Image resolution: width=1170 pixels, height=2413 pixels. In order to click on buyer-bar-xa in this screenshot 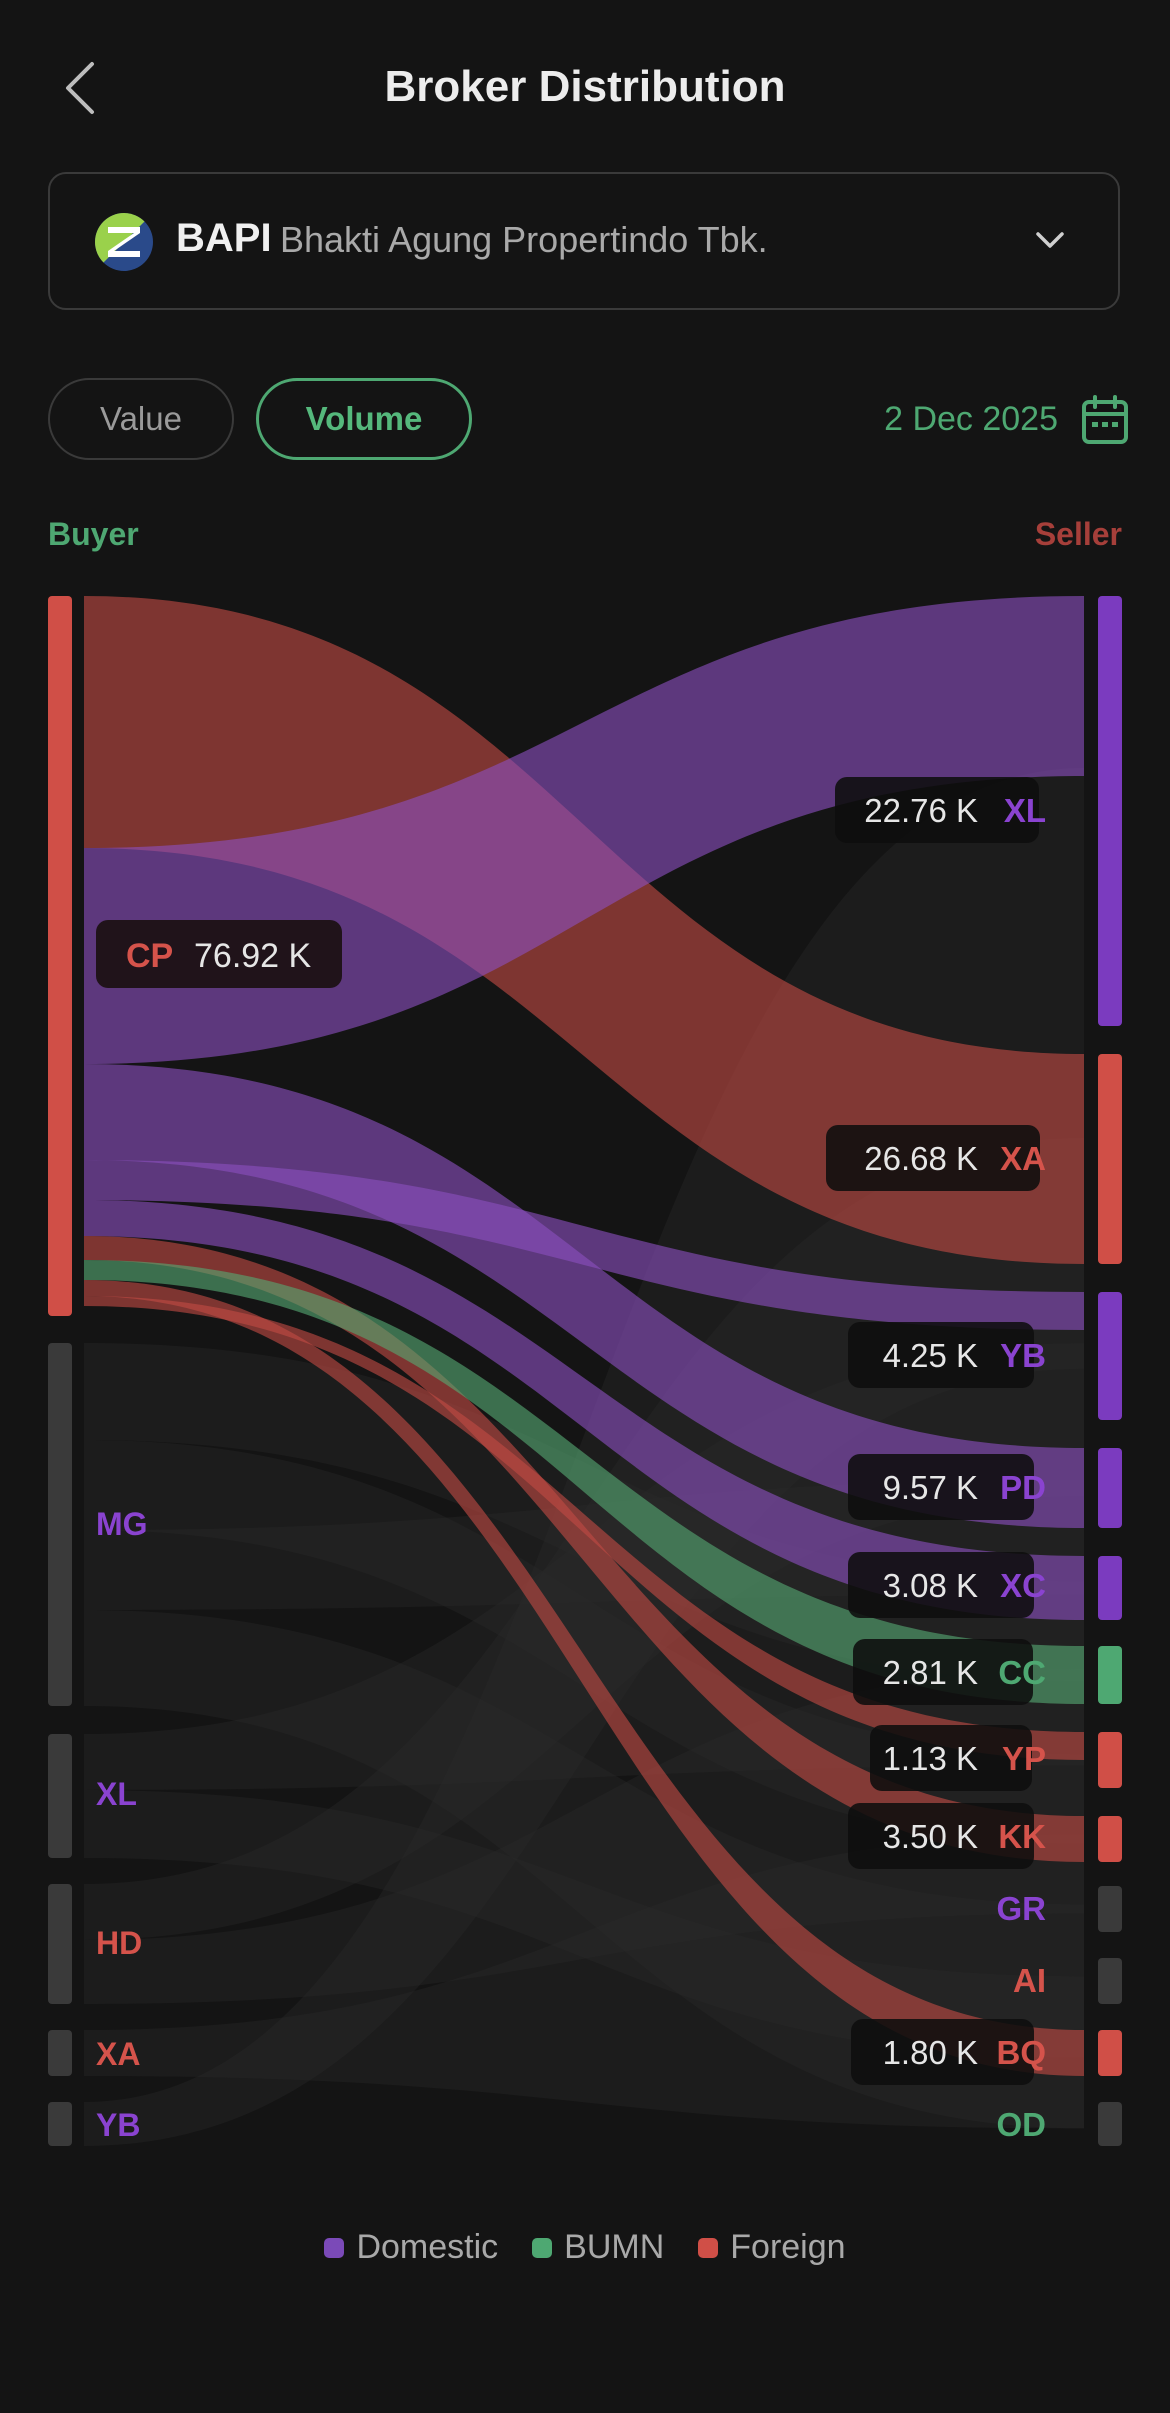, I will do `click(60, 2053)`.